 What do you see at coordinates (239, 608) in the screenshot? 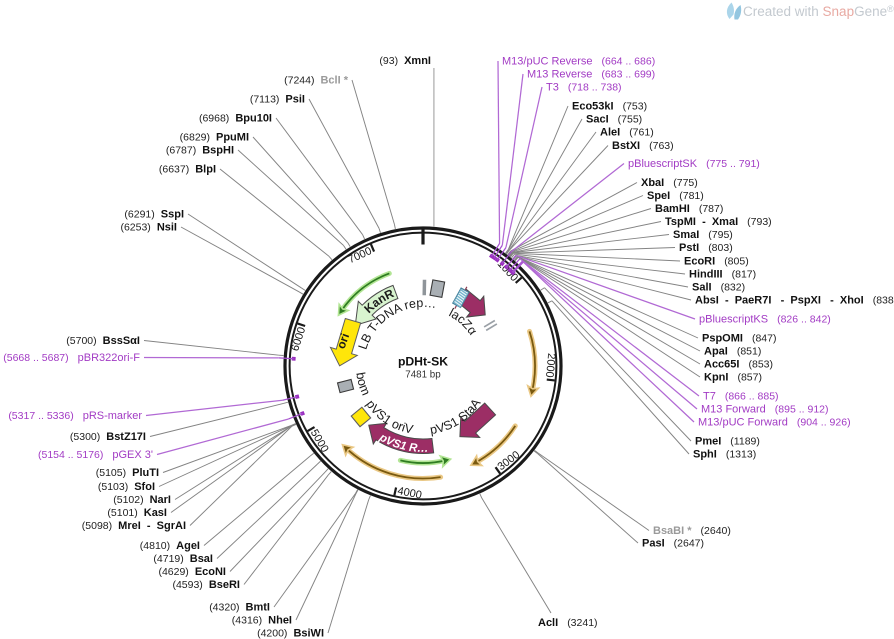
I see `svg-text:(4320)BmtI: (4320) BmtI` at bounding box center [239, 608].